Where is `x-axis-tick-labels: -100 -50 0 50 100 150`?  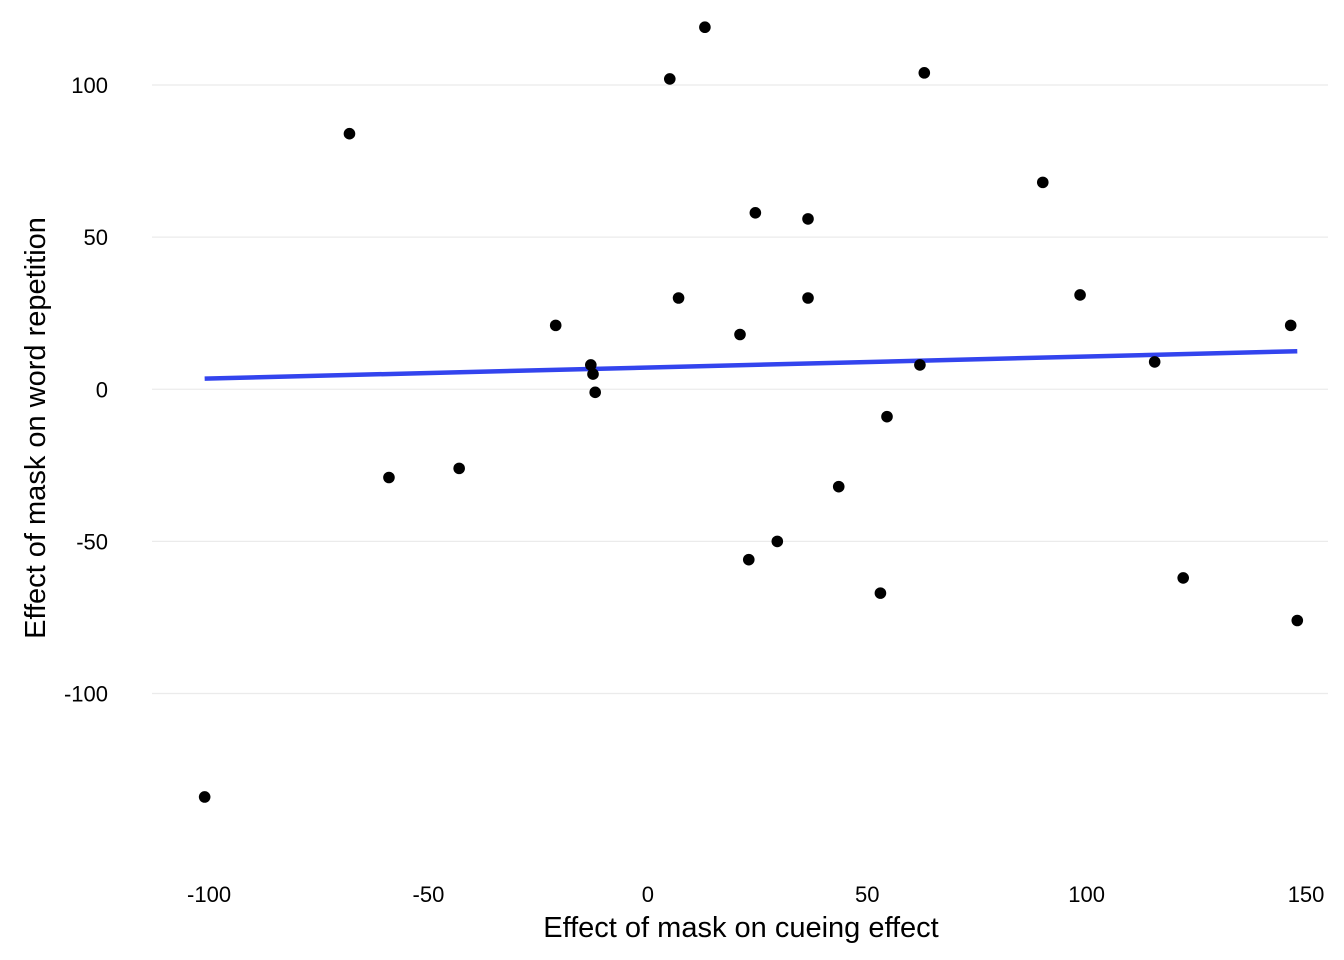
x-axis-tick-labels: -100 -50 0 50 100 150 is located at coordinates (755, 894).